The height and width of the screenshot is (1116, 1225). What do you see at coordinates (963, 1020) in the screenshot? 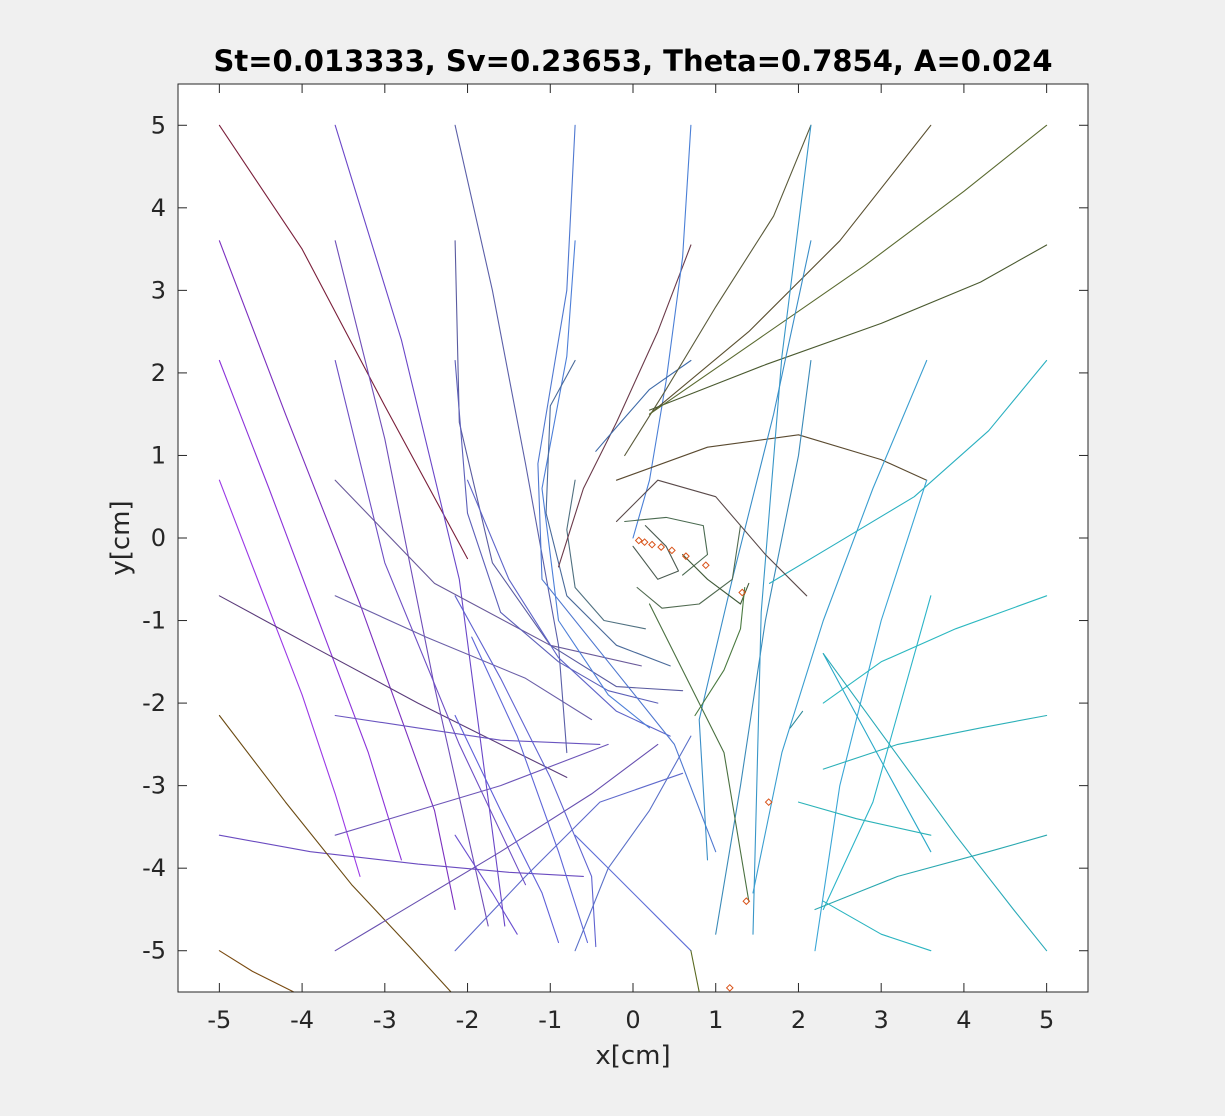
I see `x-tick-label: 4` at bounding box center [963, 1020].